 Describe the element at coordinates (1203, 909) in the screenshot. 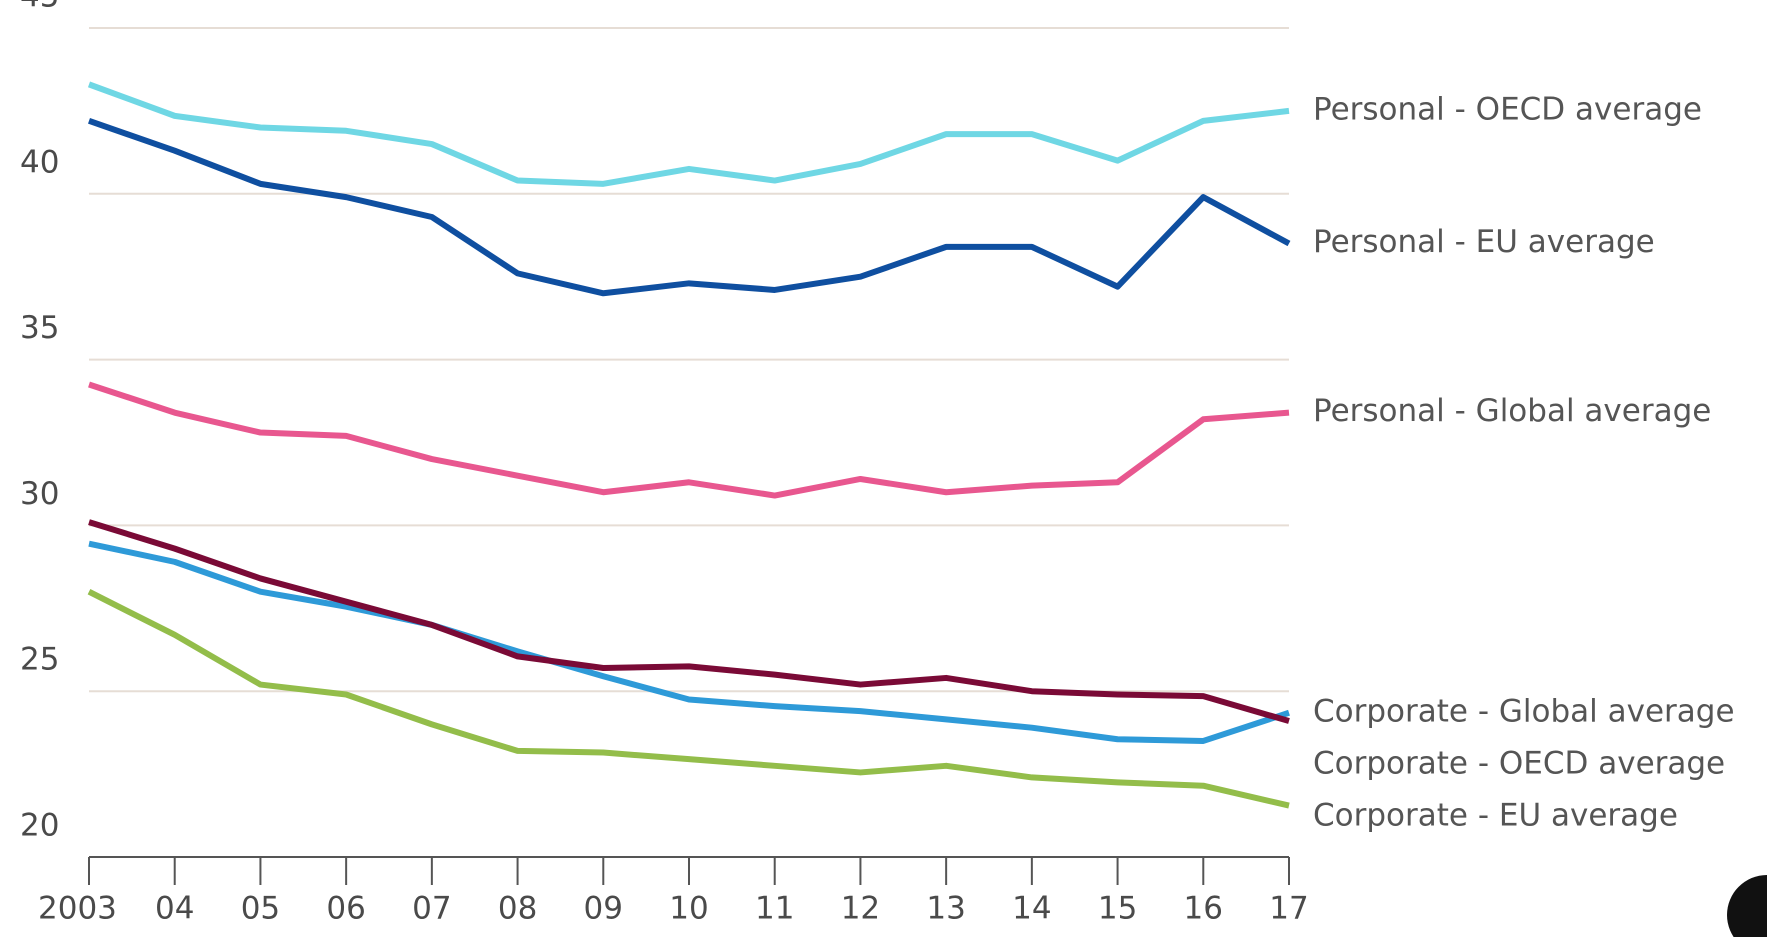

I see `x-tick-label: 16` at that location.